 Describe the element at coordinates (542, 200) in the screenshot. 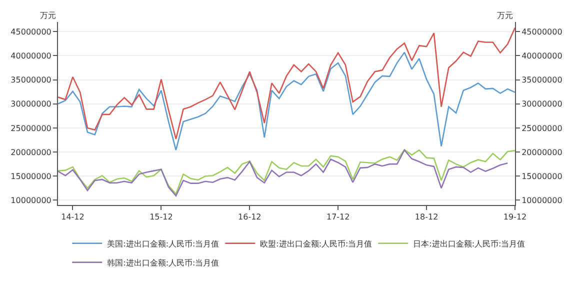

I see `y2-tick-label: 10000000` at that location.